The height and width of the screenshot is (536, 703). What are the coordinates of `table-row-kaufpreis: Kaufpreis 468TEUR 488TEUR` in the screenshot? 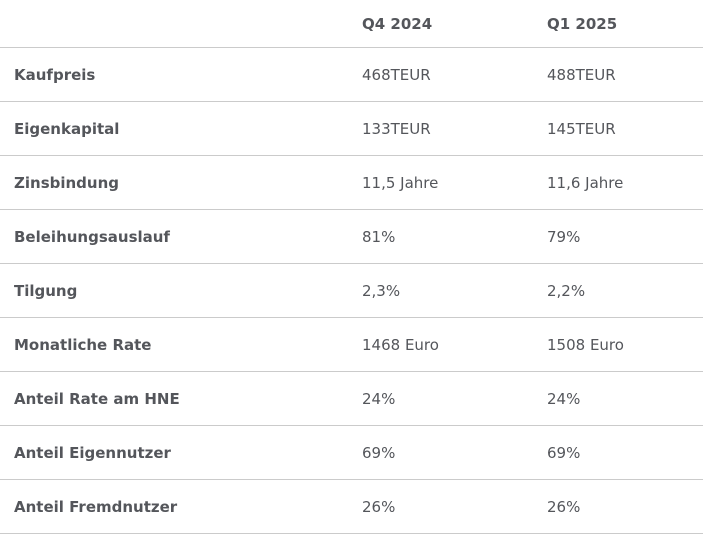 It's located at (351, 74).